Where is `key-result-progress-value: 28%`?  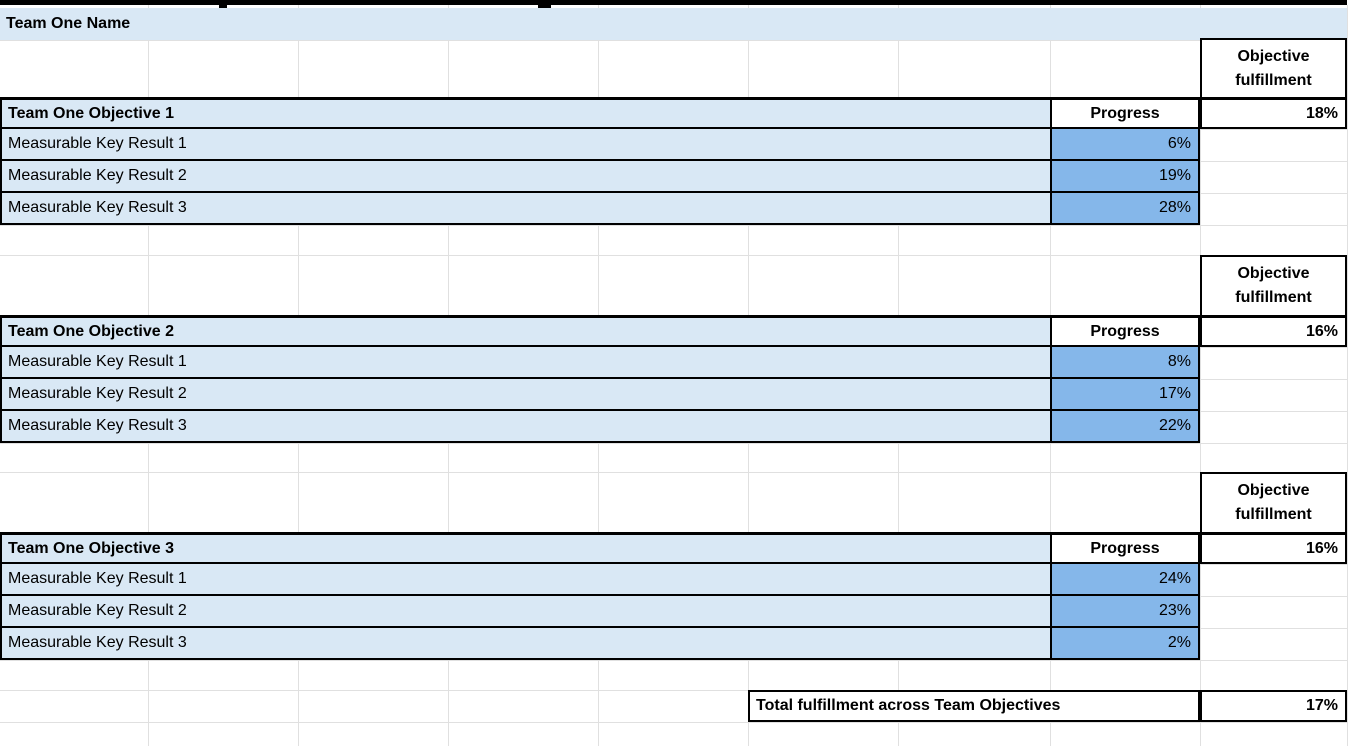 key-result-progress-value: 28% is located at coordinates (1125, 209).